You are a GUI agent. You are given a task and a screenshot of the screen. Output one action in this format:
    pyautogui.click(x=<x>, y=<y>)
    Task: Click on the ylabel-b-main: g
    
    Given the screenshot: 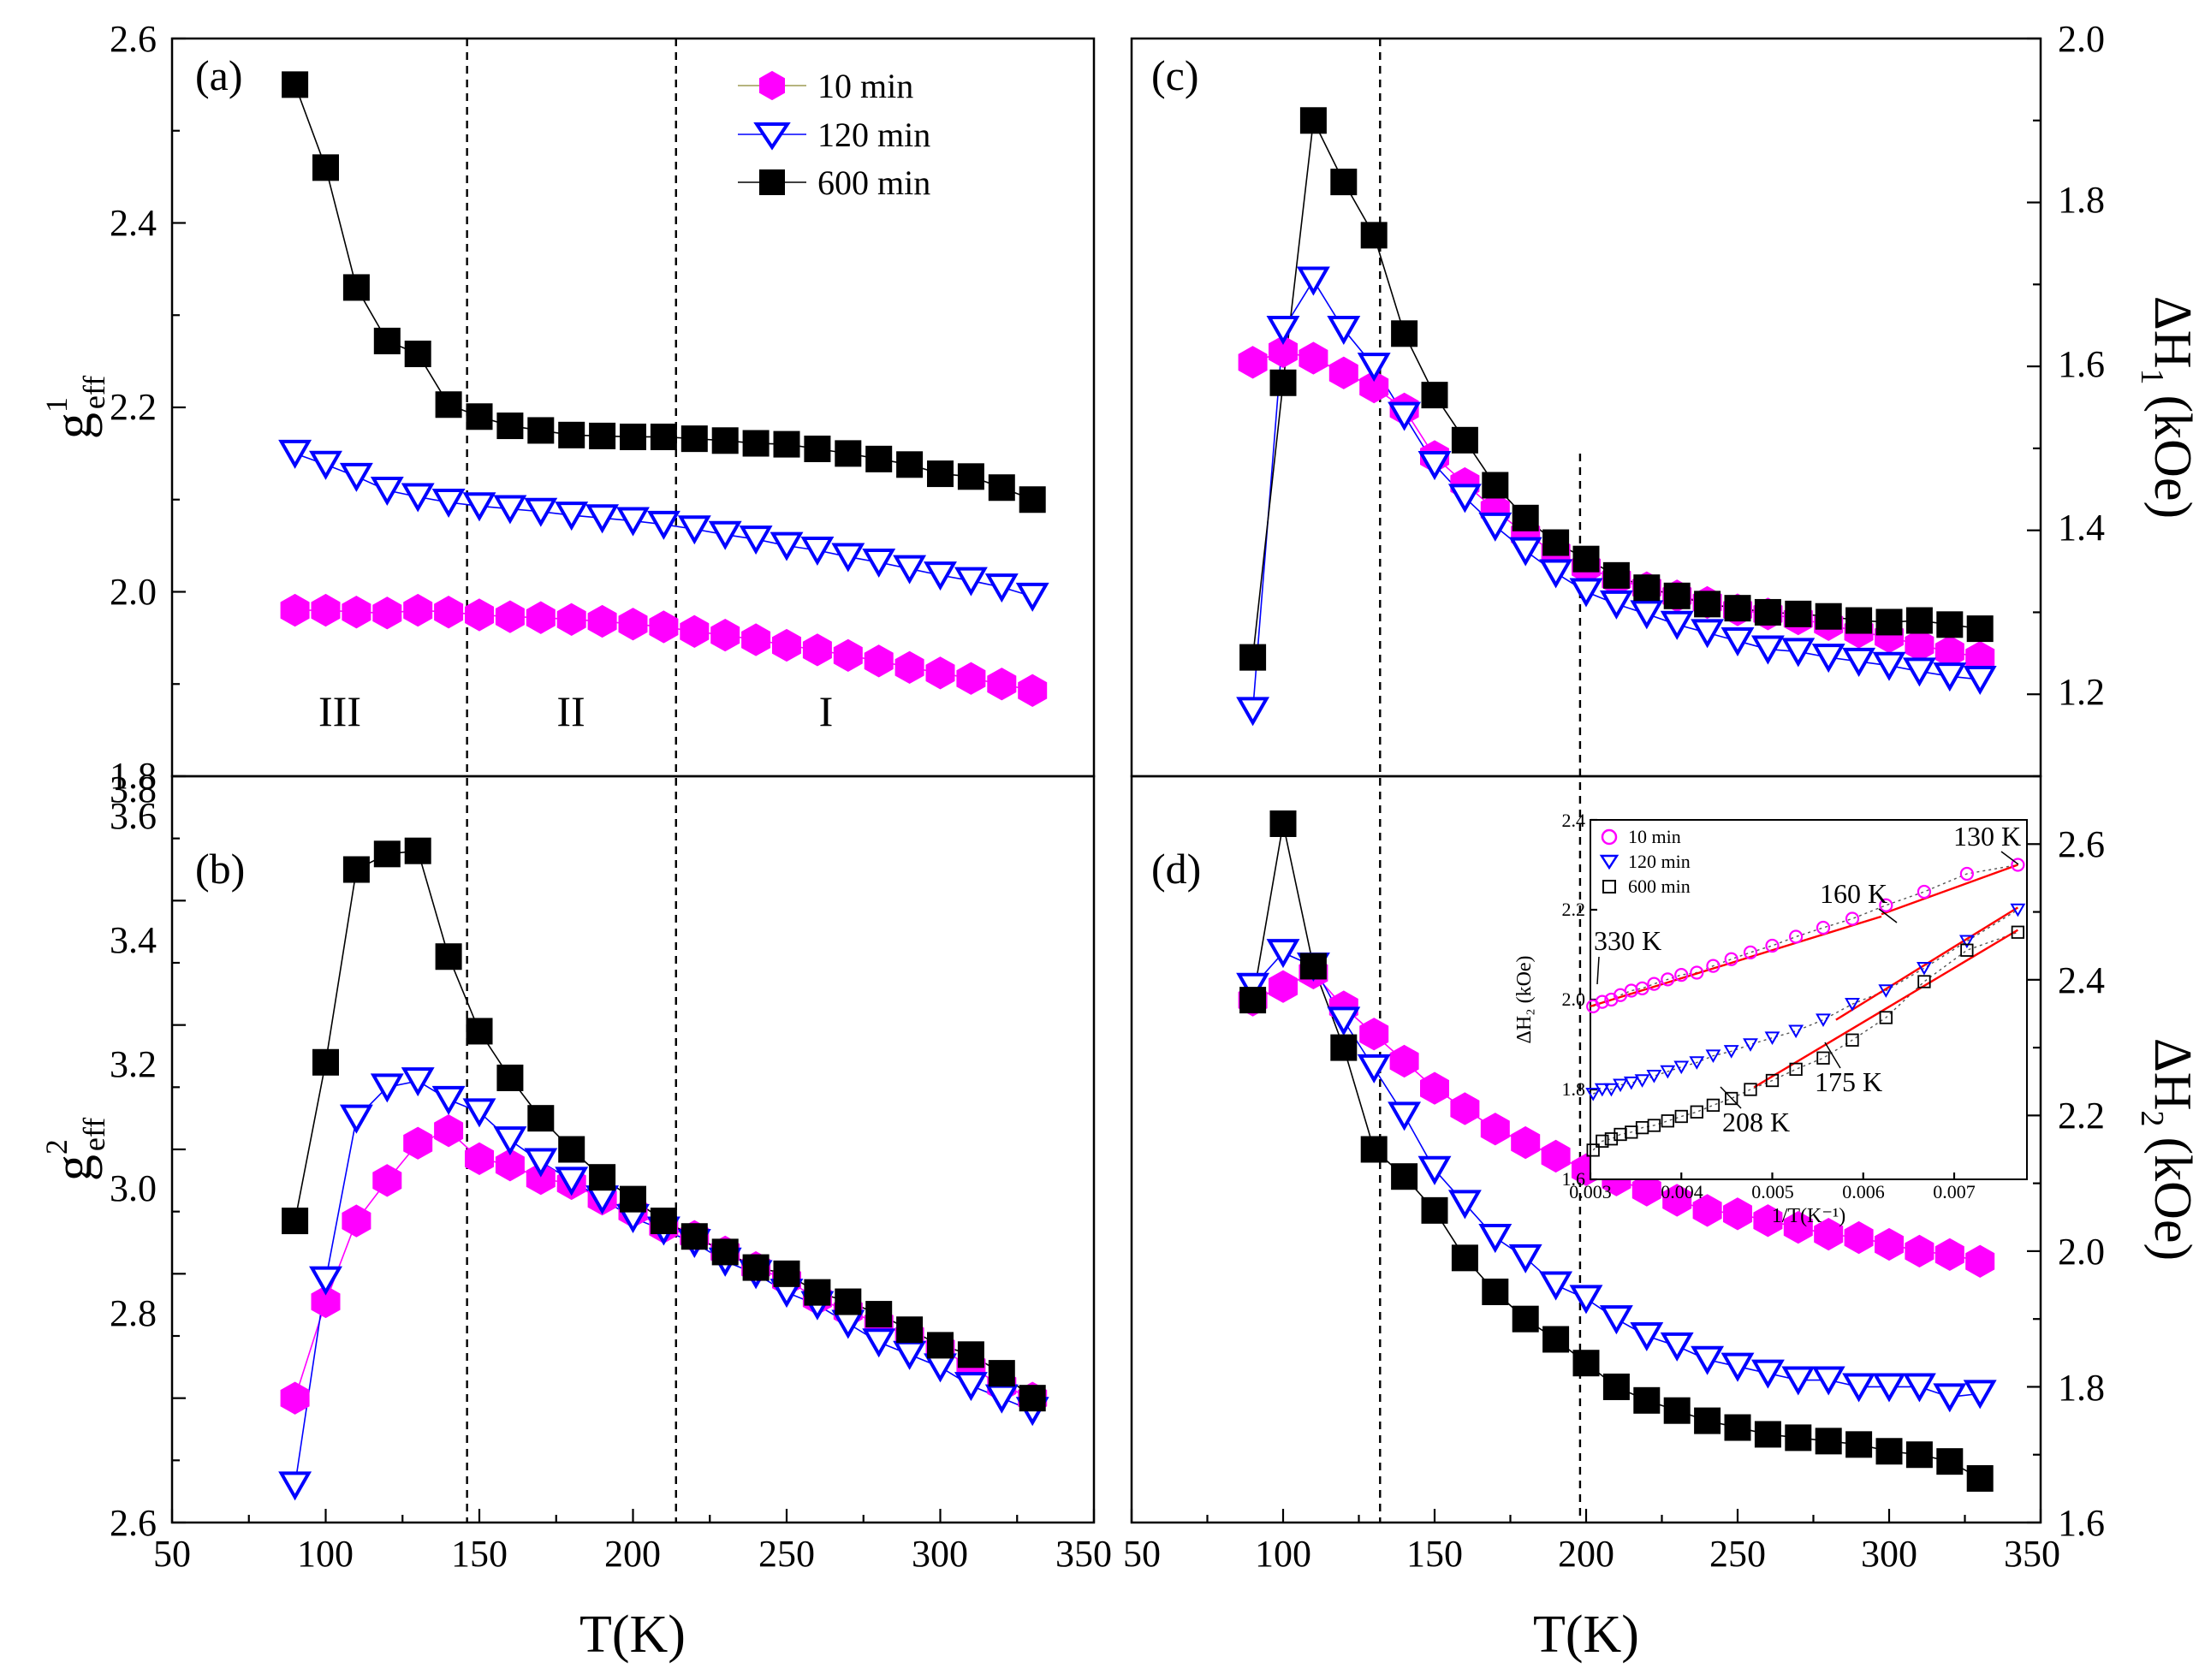 What is the action you would take?
    pyautogui.click(x=74, y=1168)
    